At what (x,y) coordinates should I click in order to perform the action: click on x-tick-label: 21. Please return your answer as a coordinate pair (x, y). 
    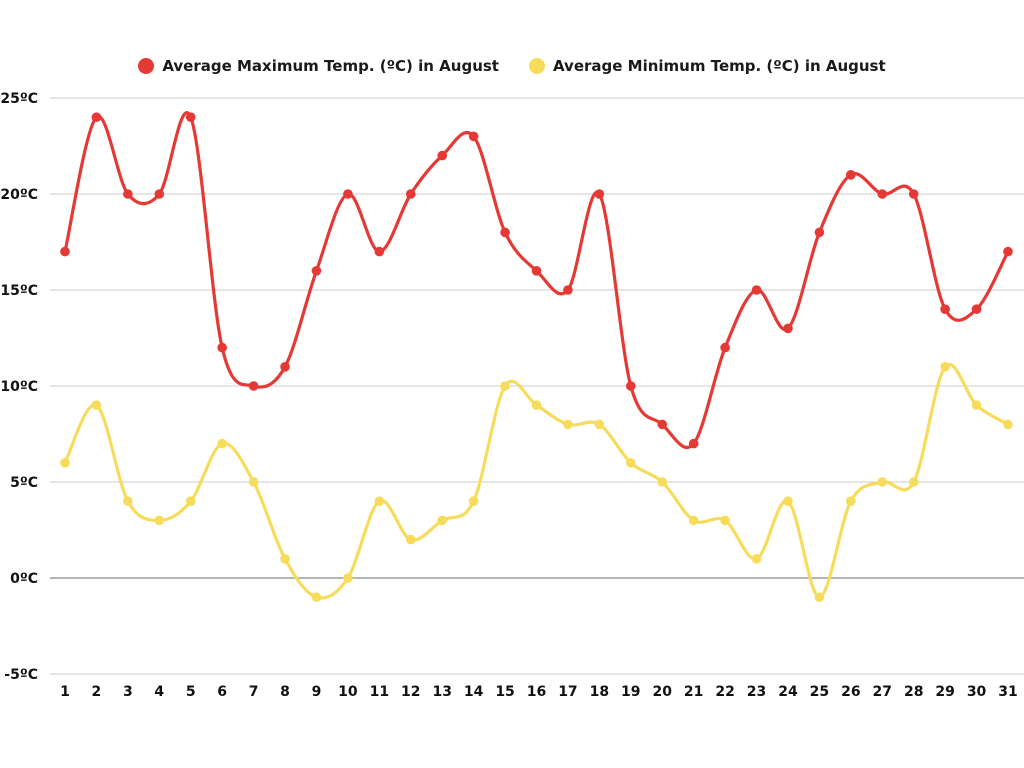
    Looking at the image, I should click on (693, 692).